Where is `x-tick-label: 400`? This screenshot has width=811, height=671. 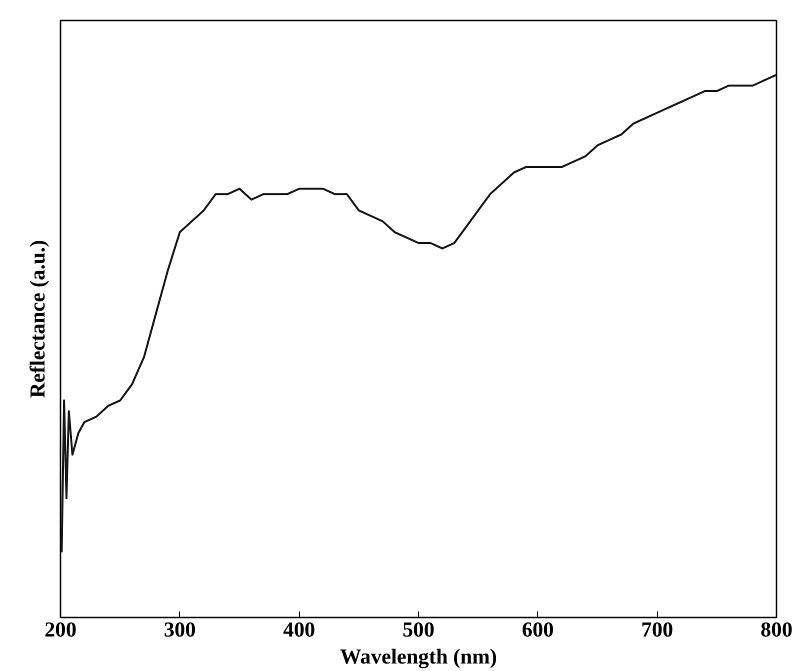 x-tick-label: 400 is located at coordinates (299, 630).